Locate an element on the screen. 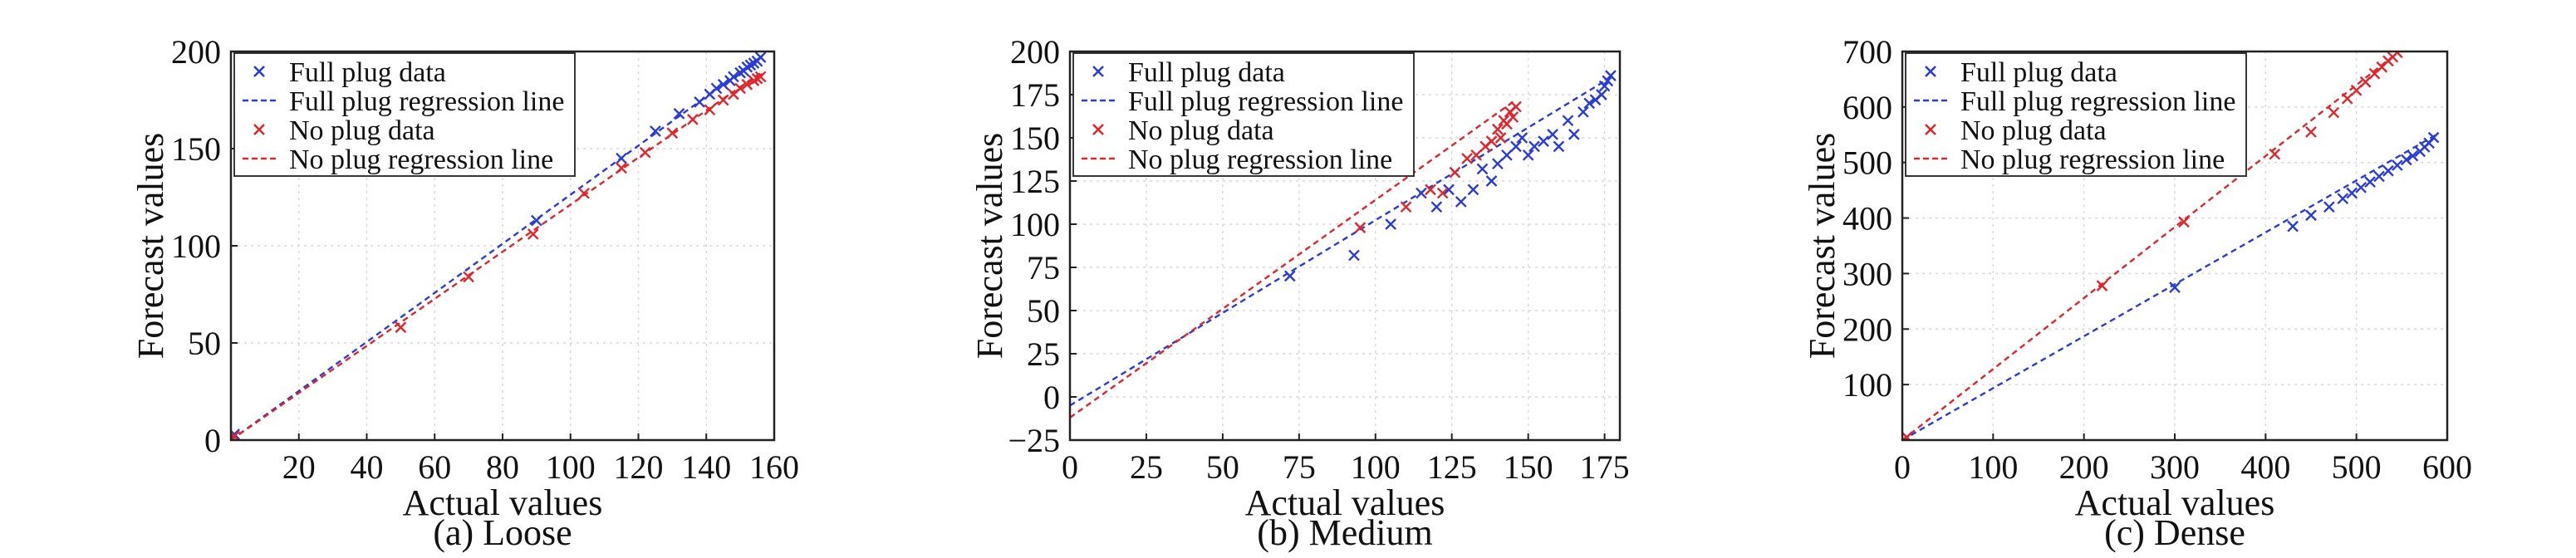 This screenshot has width=2576, height=558. legend-label: Full plug regression line is located at coordinates (1265, 101).